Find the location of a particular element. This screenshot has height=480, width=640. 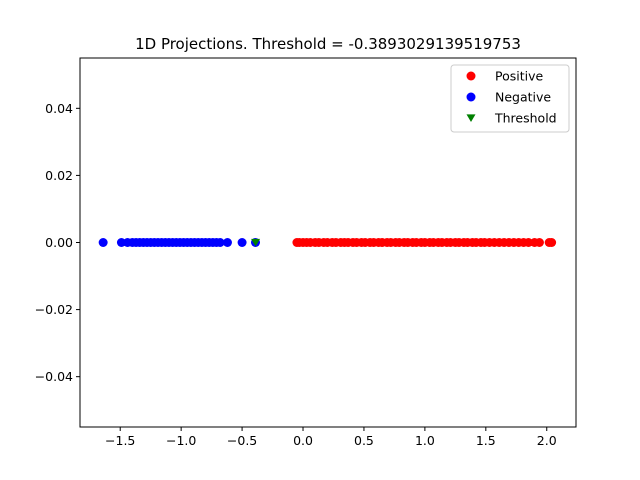

legend: Positive Negative Threshold is located at coordinates (510, 98).